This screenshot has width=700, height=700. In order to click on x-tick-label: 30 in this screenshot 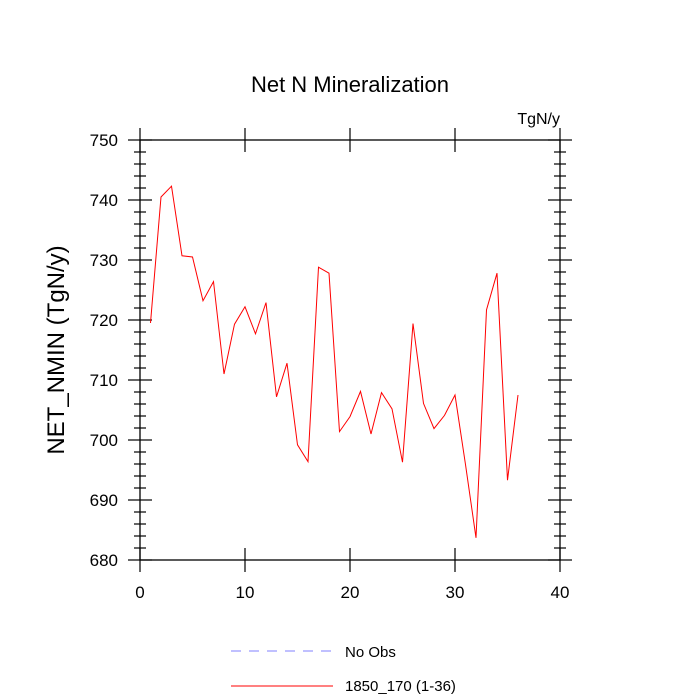, I will do `click(455, 592)`.